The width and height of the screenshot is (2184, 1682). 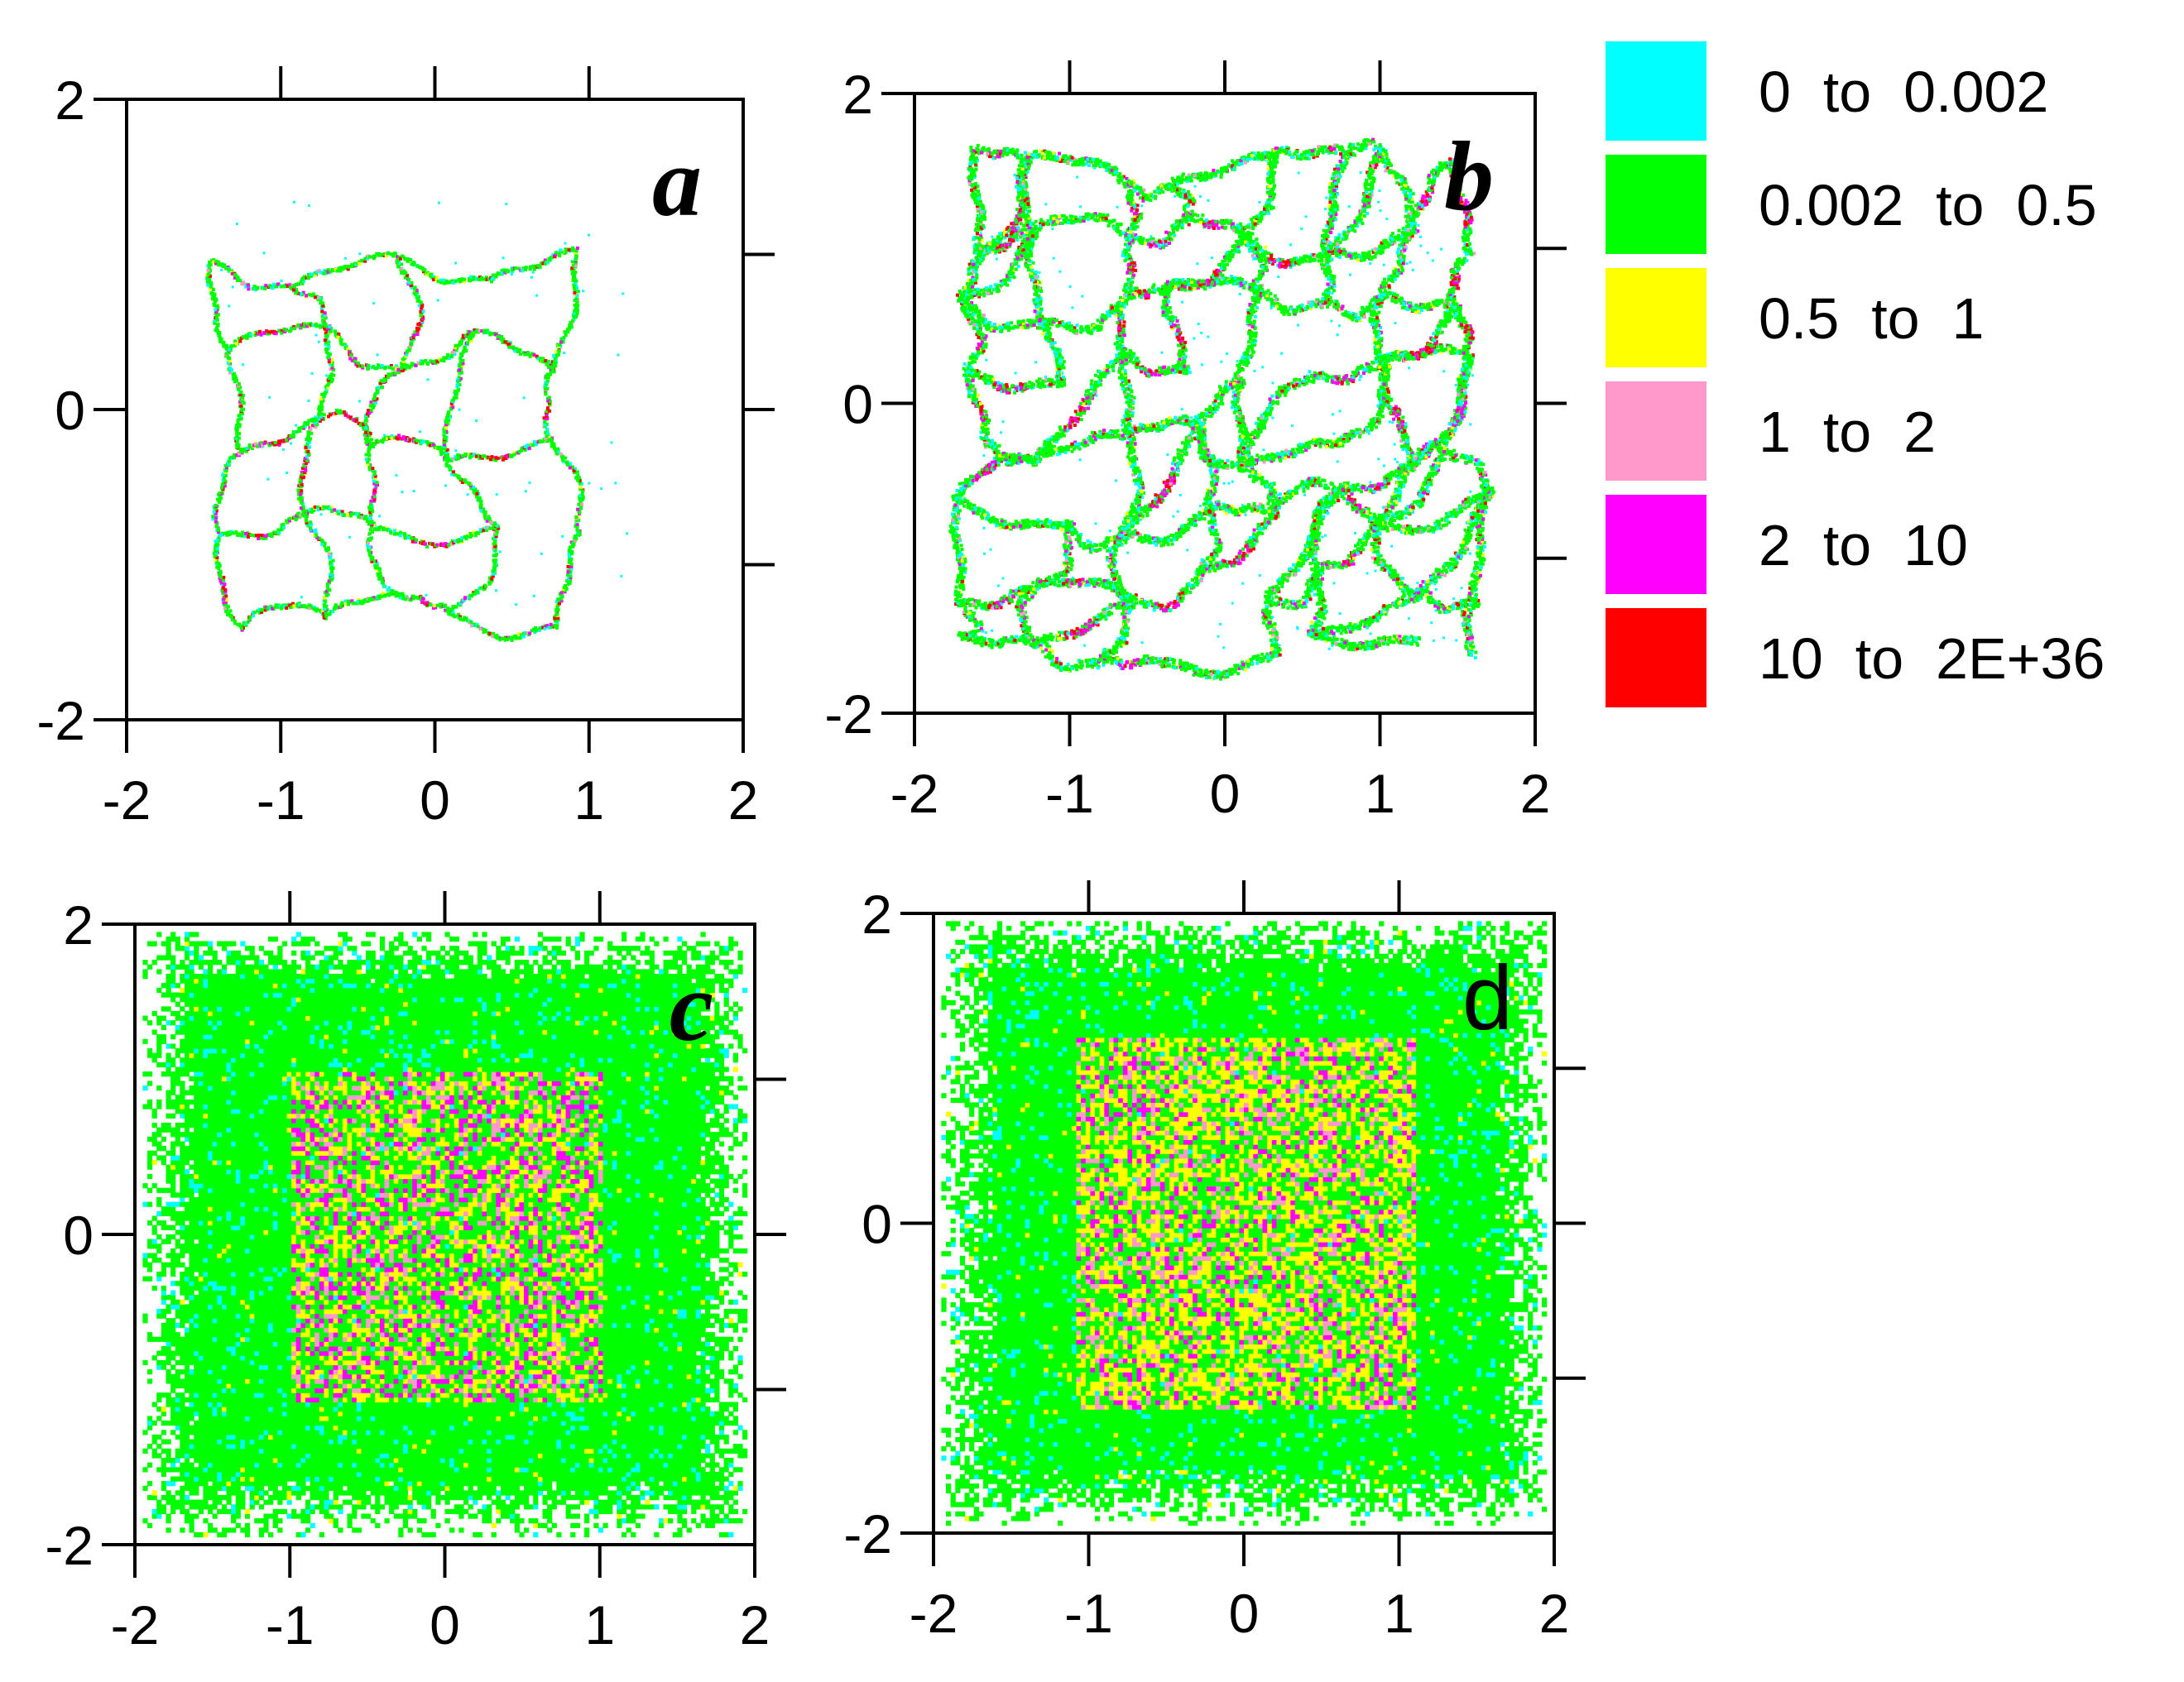 I want to click on panel-a-points, so click(x=416, y=421).